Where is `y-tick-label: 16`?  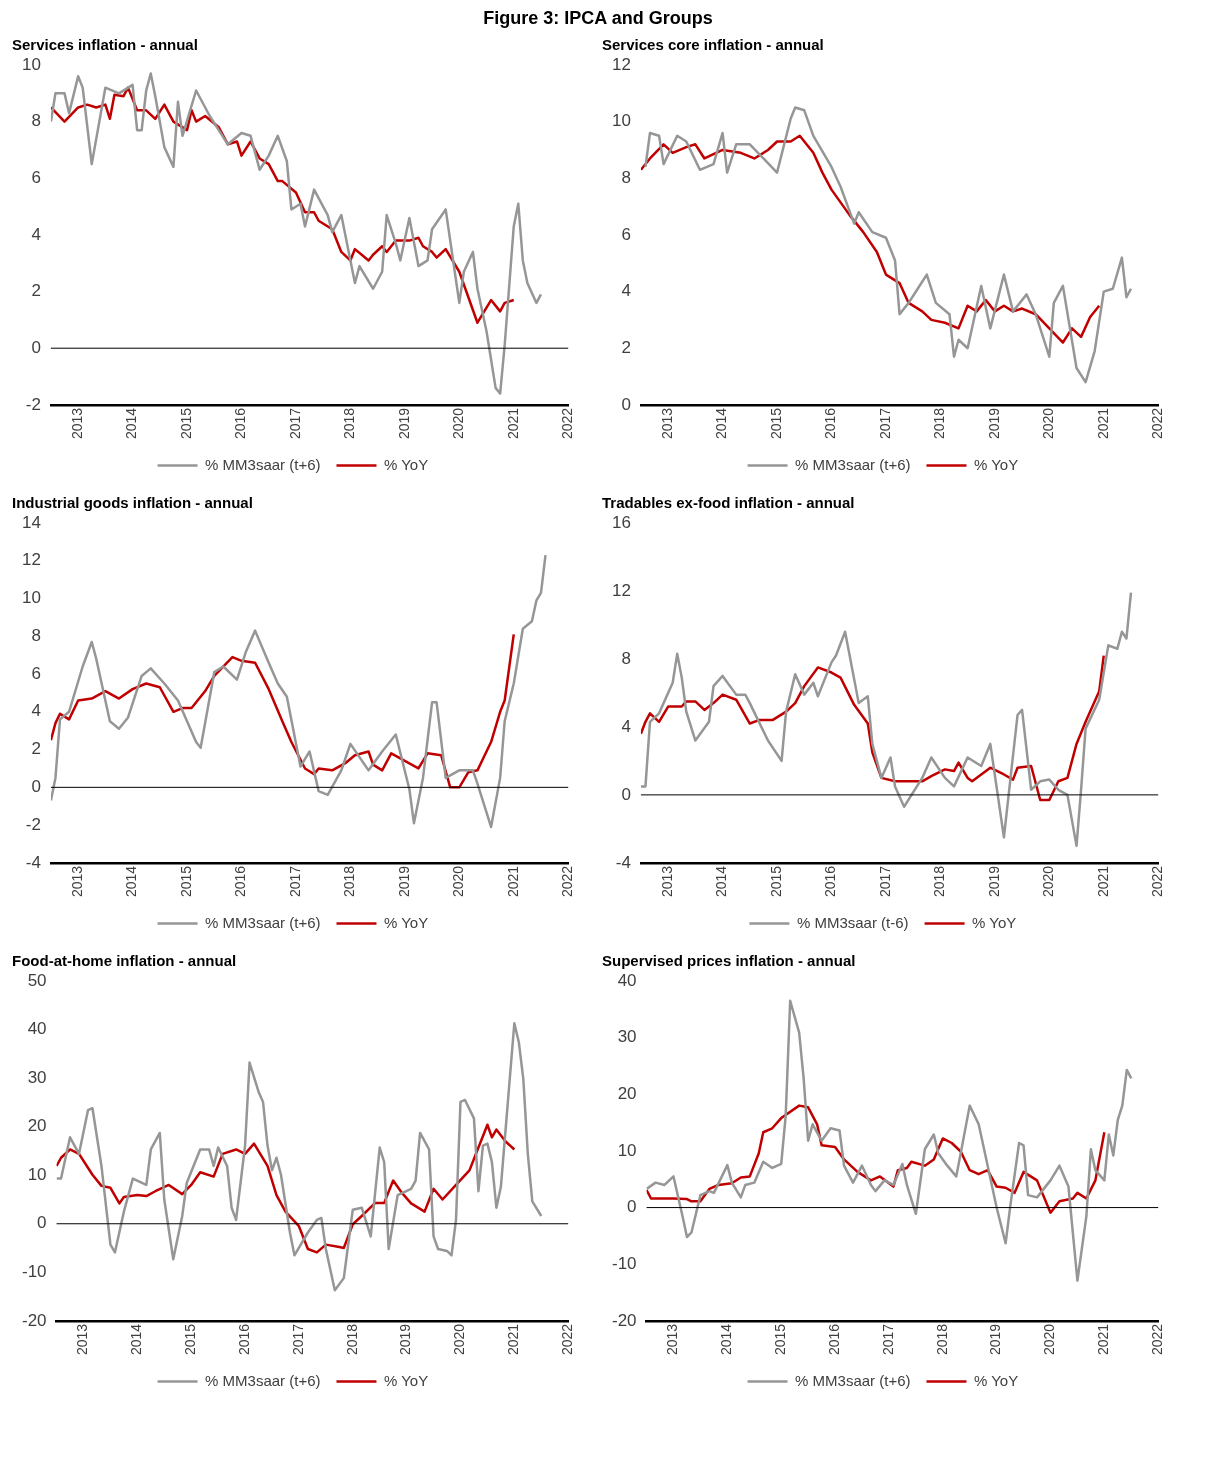
y-tick-label: 16 is located at coordinates (621, 522).